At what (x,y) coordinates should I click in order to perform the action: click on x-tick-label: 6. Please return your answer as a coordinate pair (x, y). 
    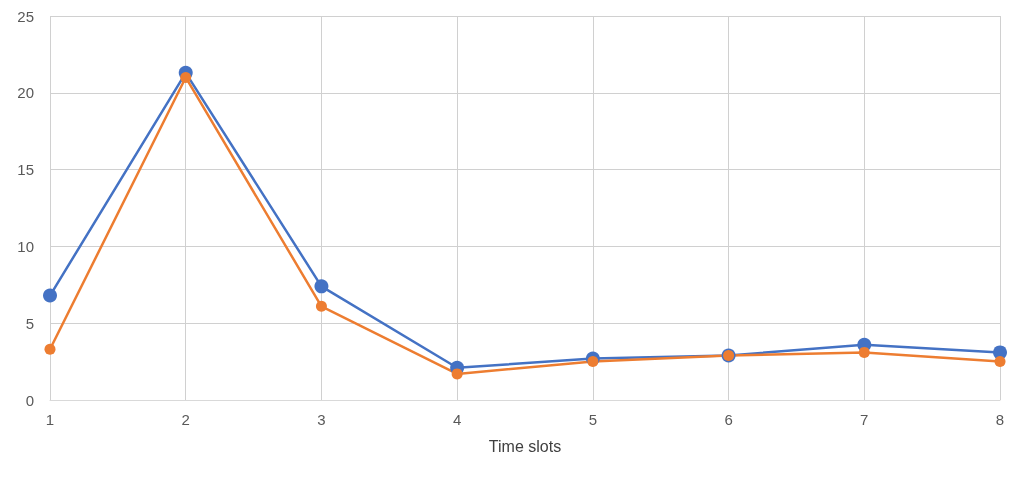
    Looking at the image, I should click on (728, 419).